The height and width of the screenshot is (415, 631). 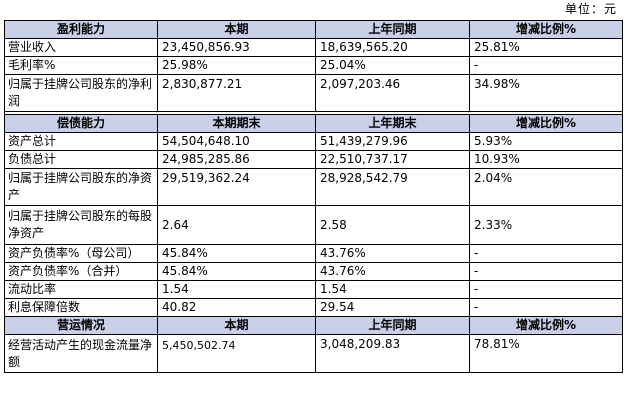 What do you see at coordinates (392, 123) in the screenshot?
I see `header-cell: 上年期末` at bounding box center [392, 123].